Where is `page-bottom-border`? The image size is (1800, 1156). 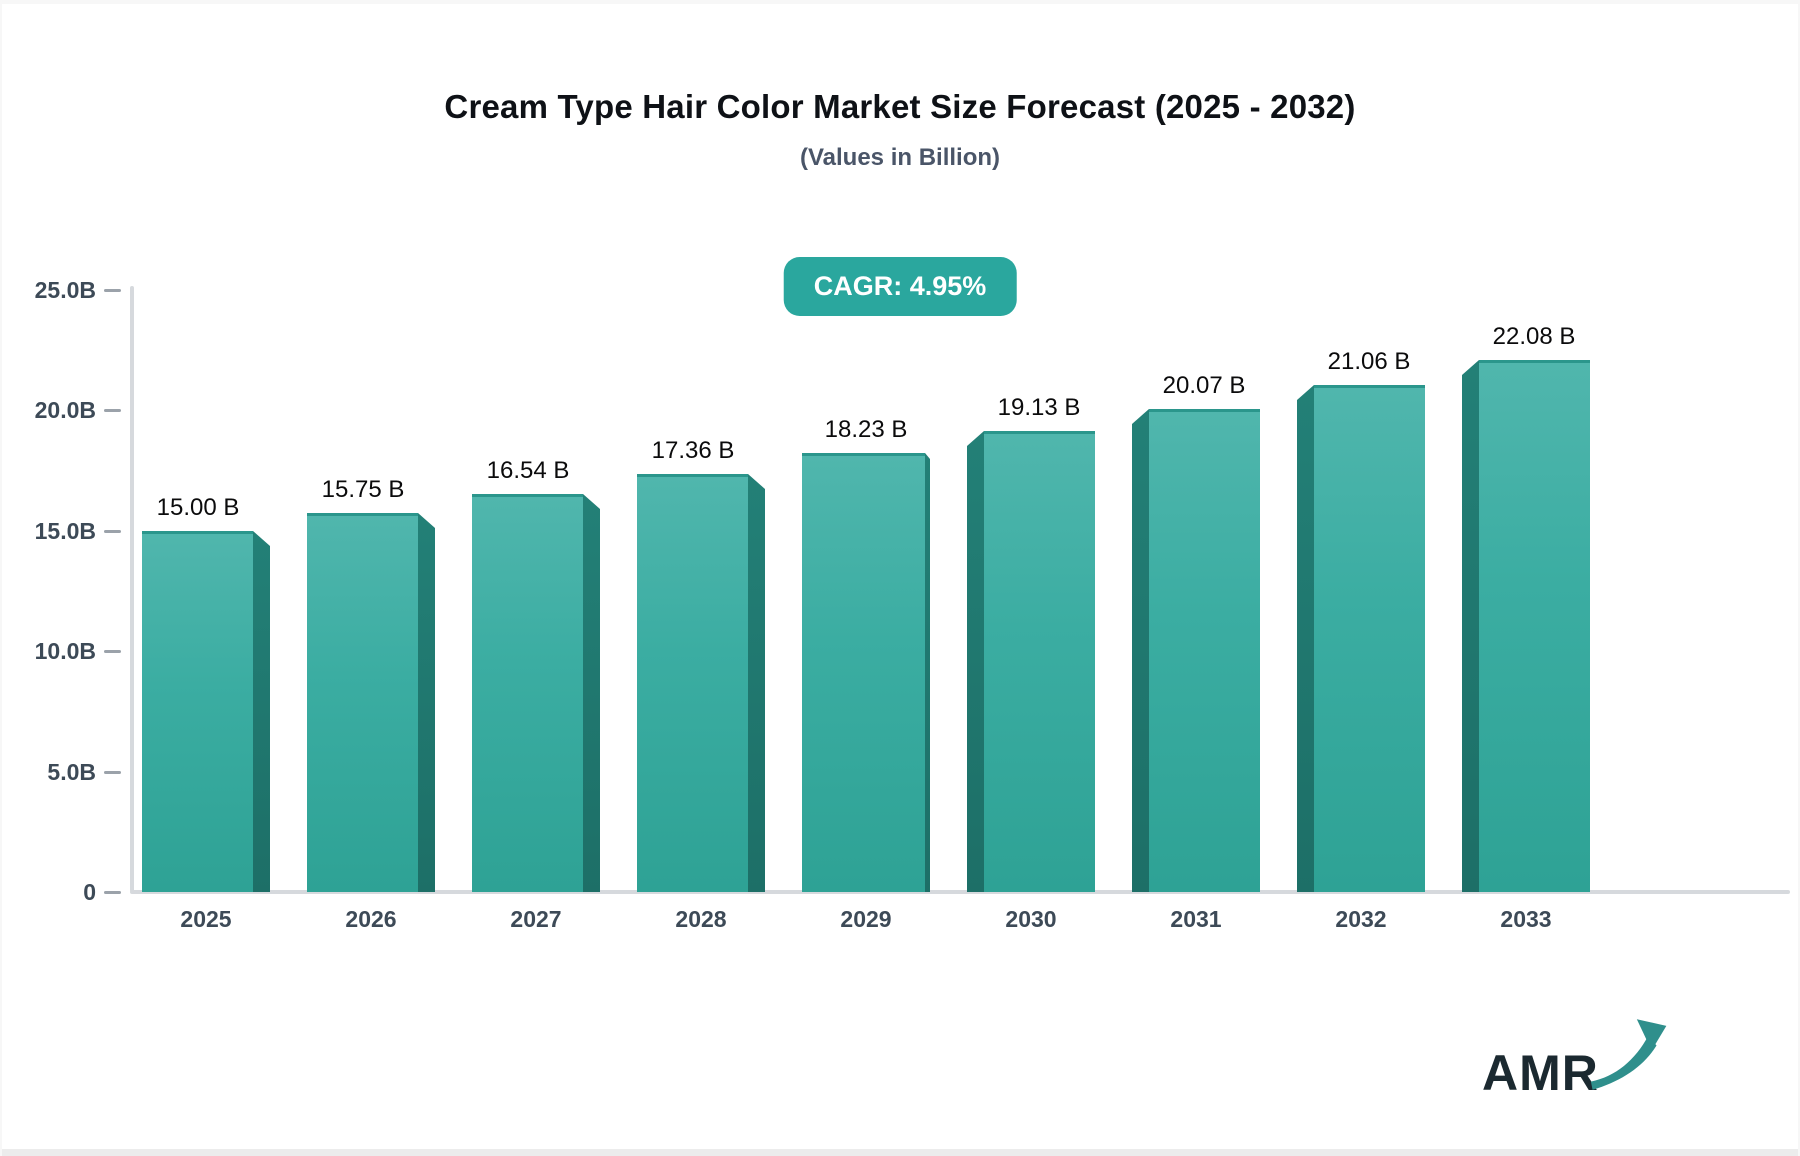
page-bottom-border is located at coordinates (900, 1152).